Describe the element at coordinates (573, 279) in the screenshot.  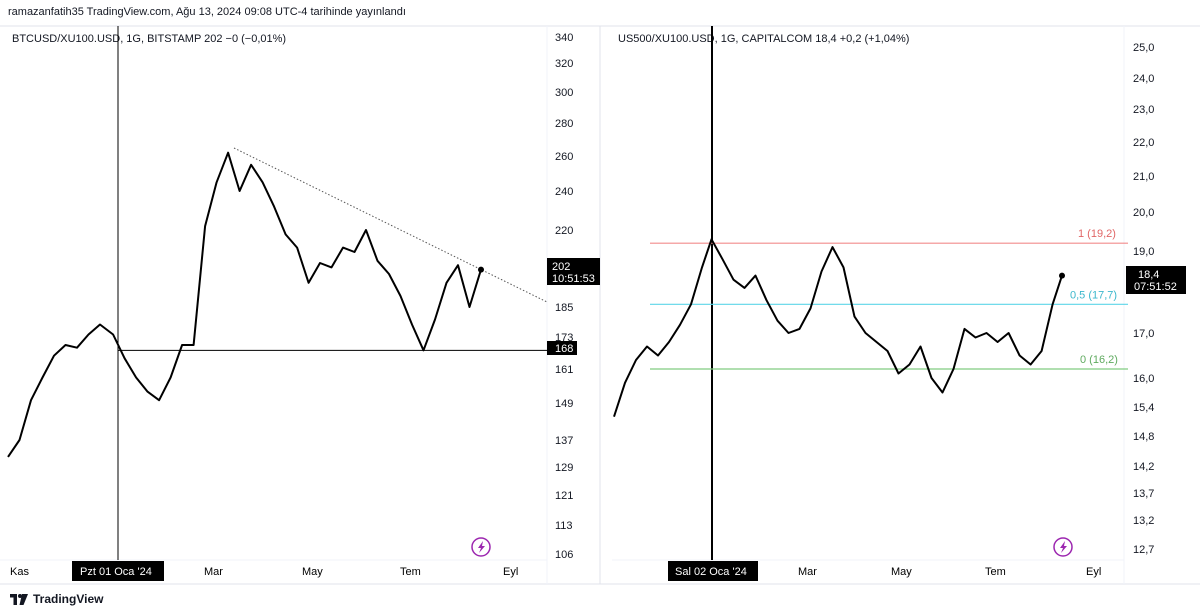
I see `btc-countdown: 10:51:53` at that location.